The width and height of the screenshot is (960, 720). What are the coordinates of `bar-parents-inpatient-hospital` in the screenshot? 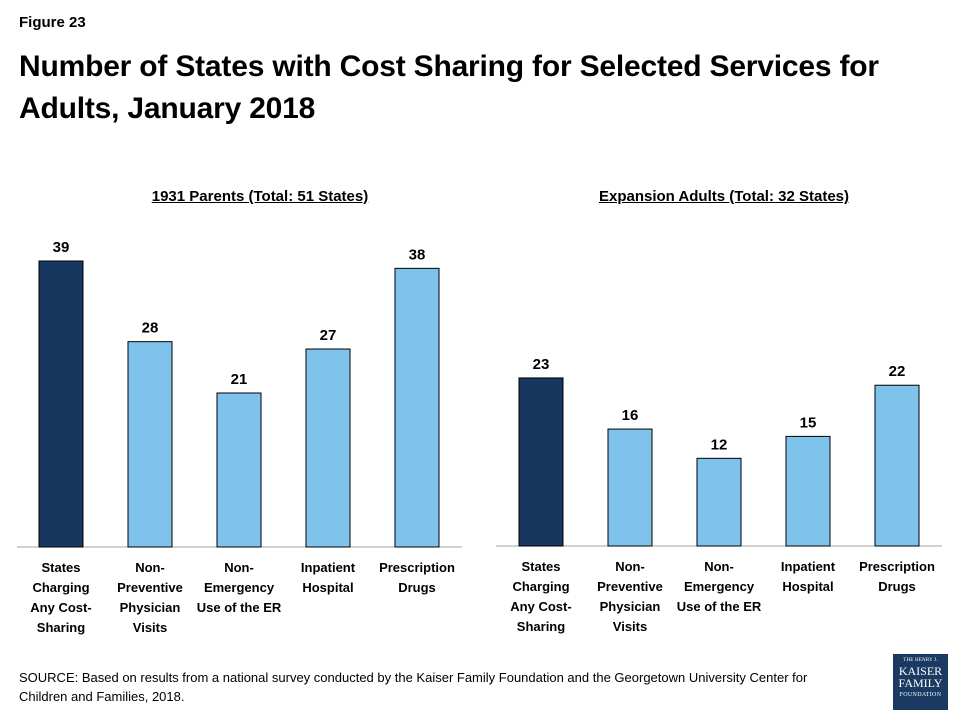 It's located at (328, 448).